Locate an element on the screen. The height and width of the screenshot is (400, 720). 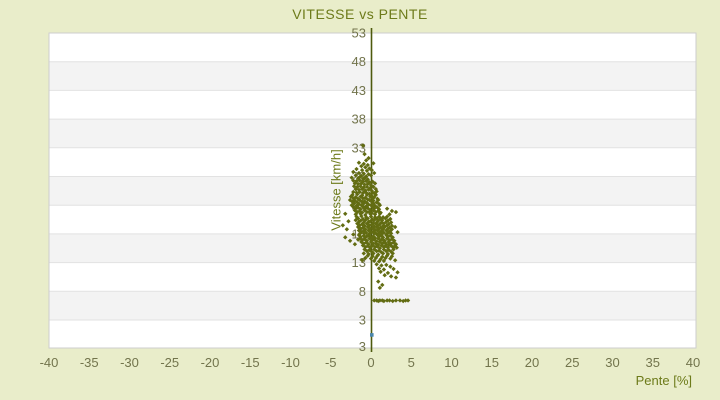
x-tick-label: 40 is located at coordinates (693, 362).